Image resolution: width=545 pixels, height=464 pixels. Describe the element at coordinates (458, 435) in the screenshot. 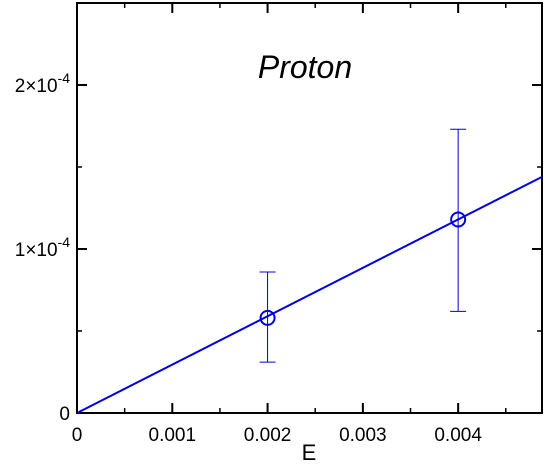

I see `x-tick-label: 0.004` at that location.